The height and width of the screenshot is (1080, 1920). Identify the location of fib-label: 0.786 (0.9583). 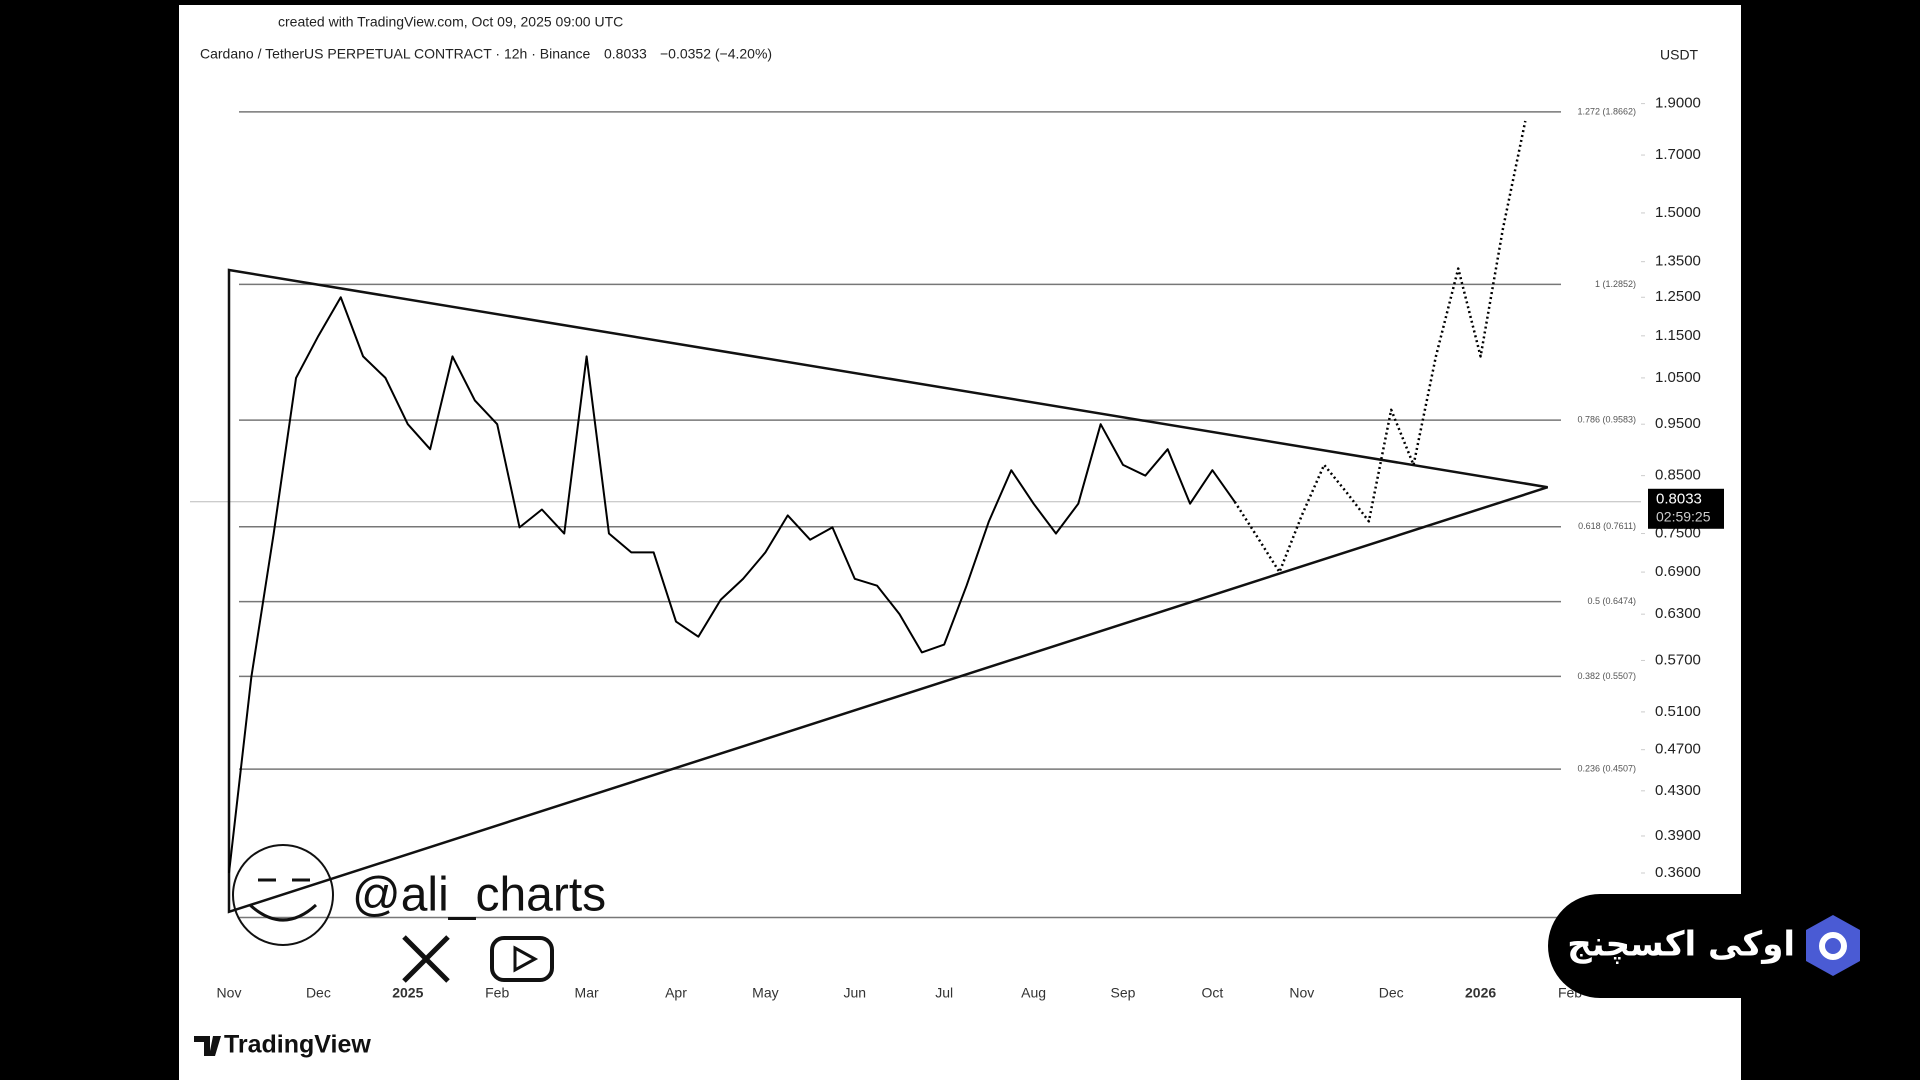
(1606, 420).